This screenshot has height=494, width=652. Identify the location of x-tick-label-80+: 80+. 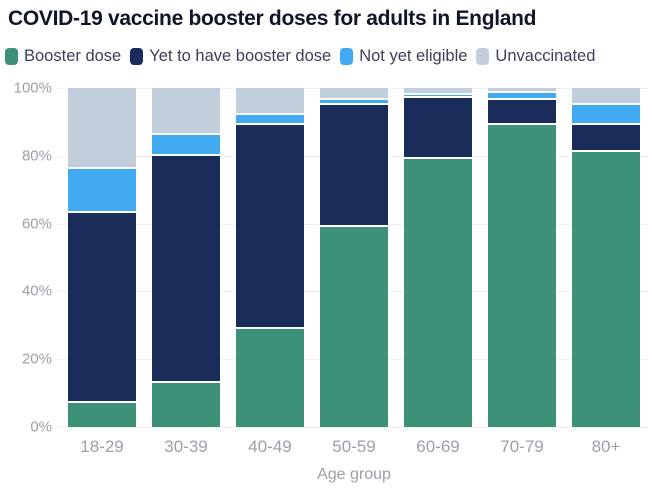
(606, 446).